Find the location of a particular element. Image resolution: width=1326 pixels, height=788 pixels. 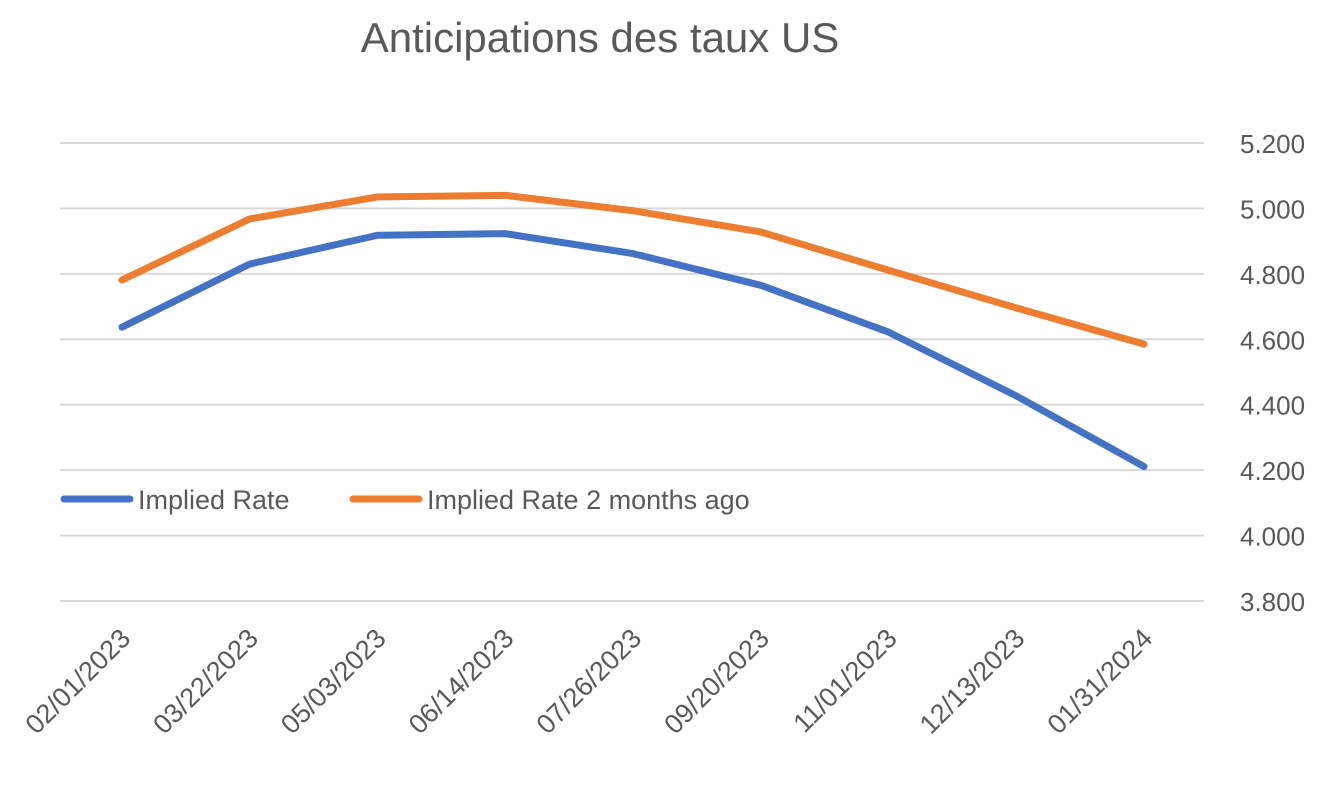

y-tick-label: 4.200 is located at coordinates (1272, 471).